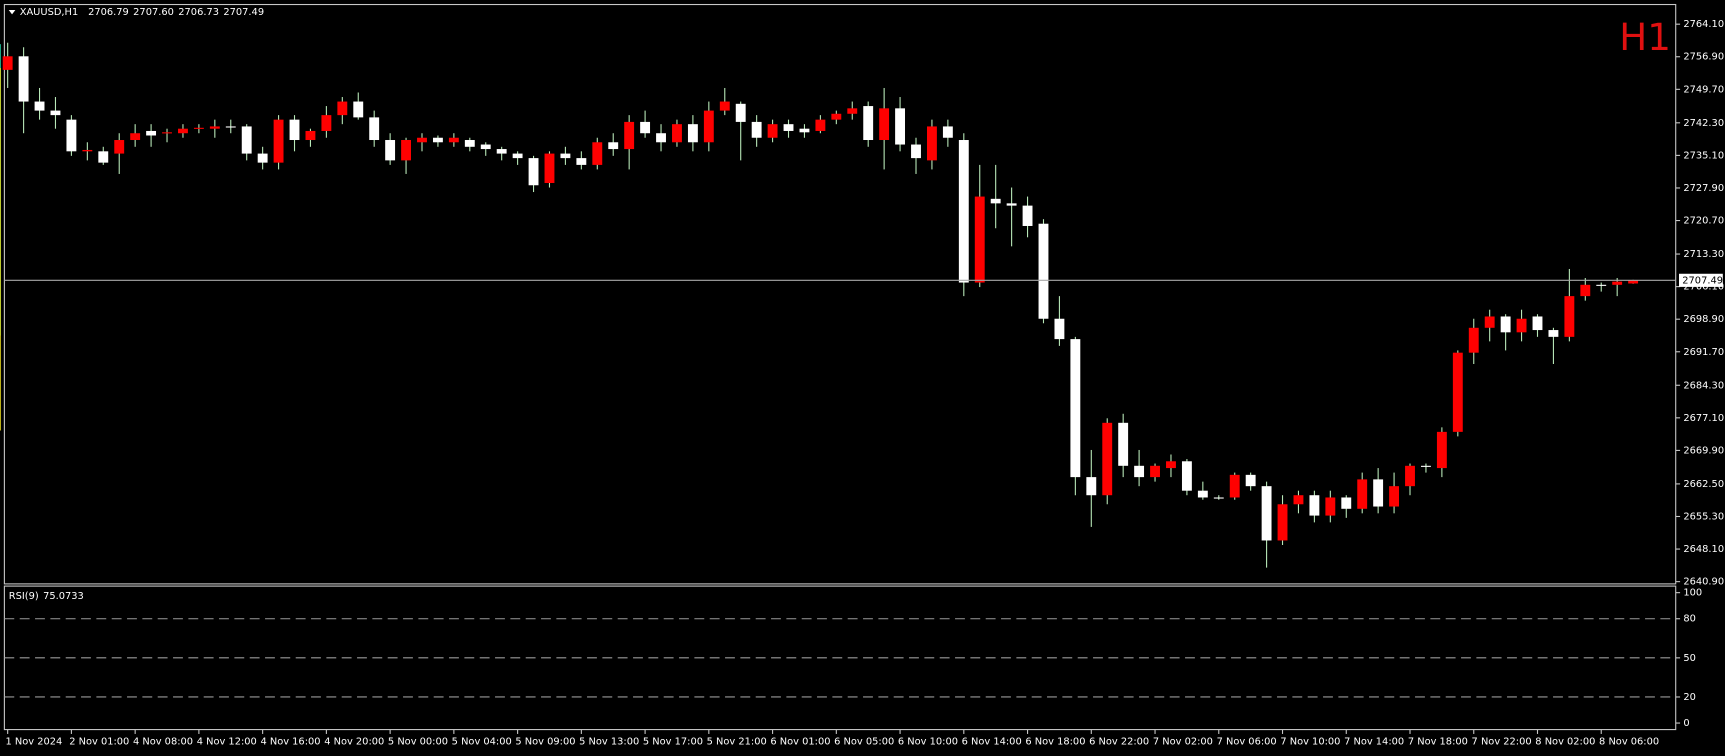 This screenshot has width=1725, height=756. Describe the element at coordinates (1703, 254) in the screenshot. I see `y-tick-label: 2713.30` at that location.